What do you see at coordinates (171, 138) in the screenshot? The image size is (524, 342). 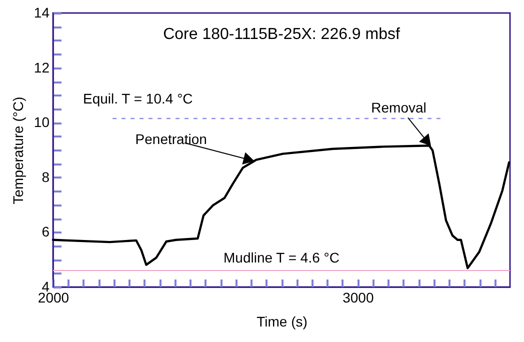 I see `annotation: Penetration` at bounding box center [171, 138].